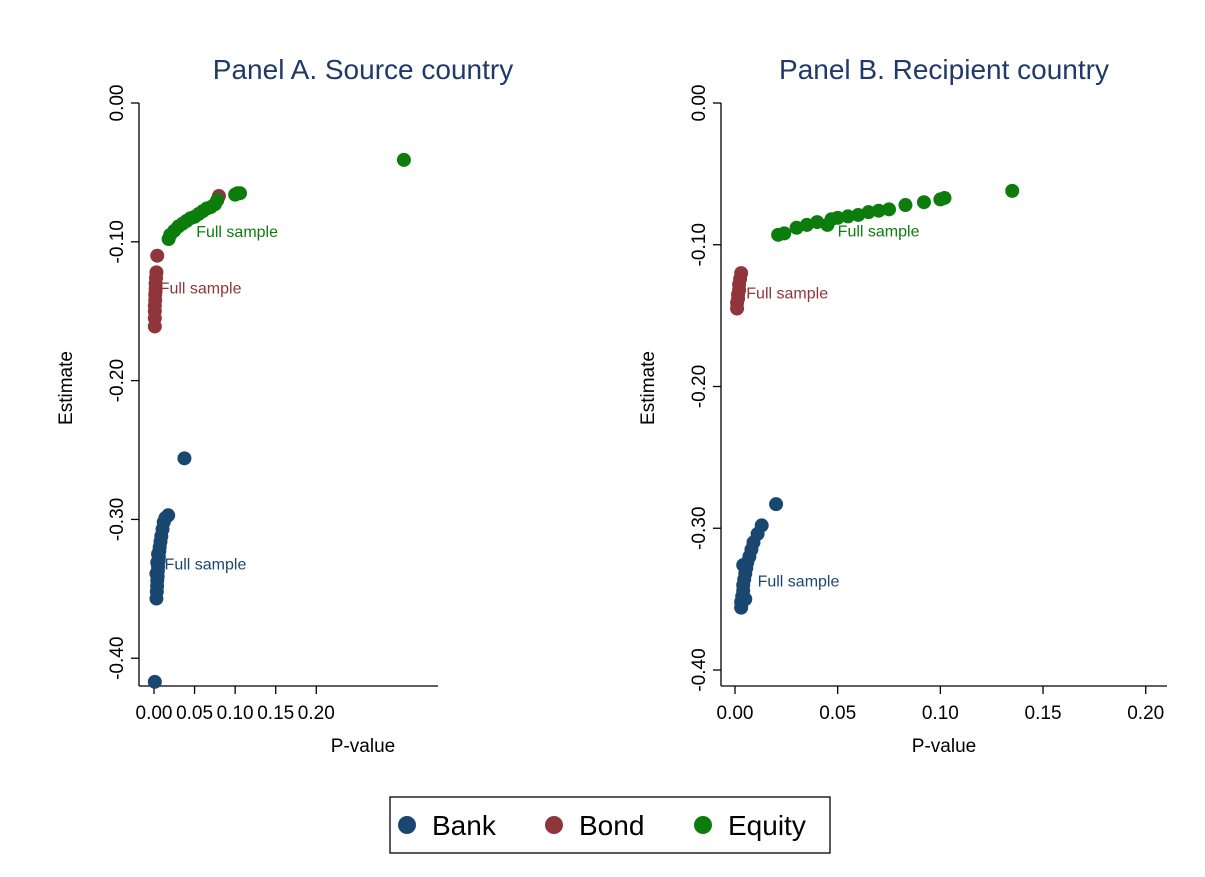 The width and height of the screenshot is (1205, 877). I want to click on legend-marker-equity, so click(703, 825).